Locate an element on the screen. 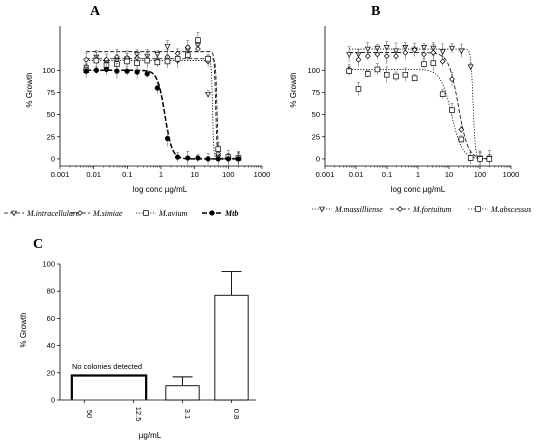  panel-b-ylabel: % Growth is located at coordinates (293, 89).